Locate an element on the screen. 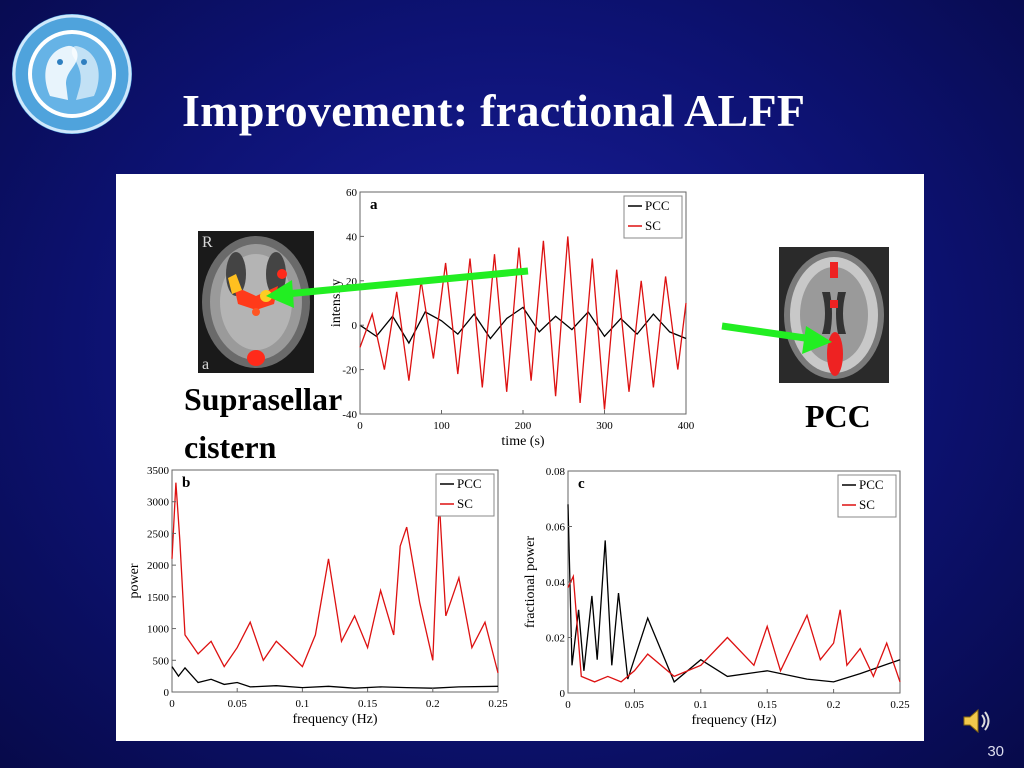  y-tick-label: 3000 is located at coordinates (158, 503).